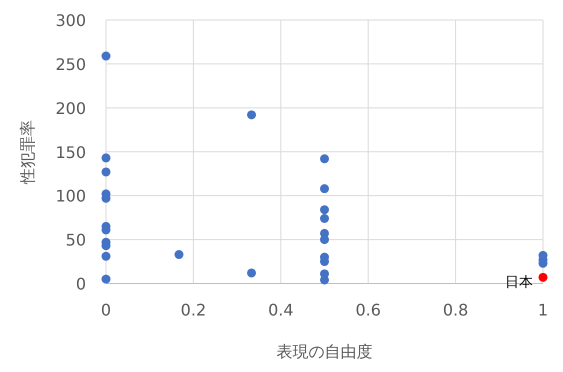 The width and height of the screenshot is (563, 372). Describe the element at coordinates (368, 310) in the screenshot. I see `x-tick-label: 0.6` at that location.